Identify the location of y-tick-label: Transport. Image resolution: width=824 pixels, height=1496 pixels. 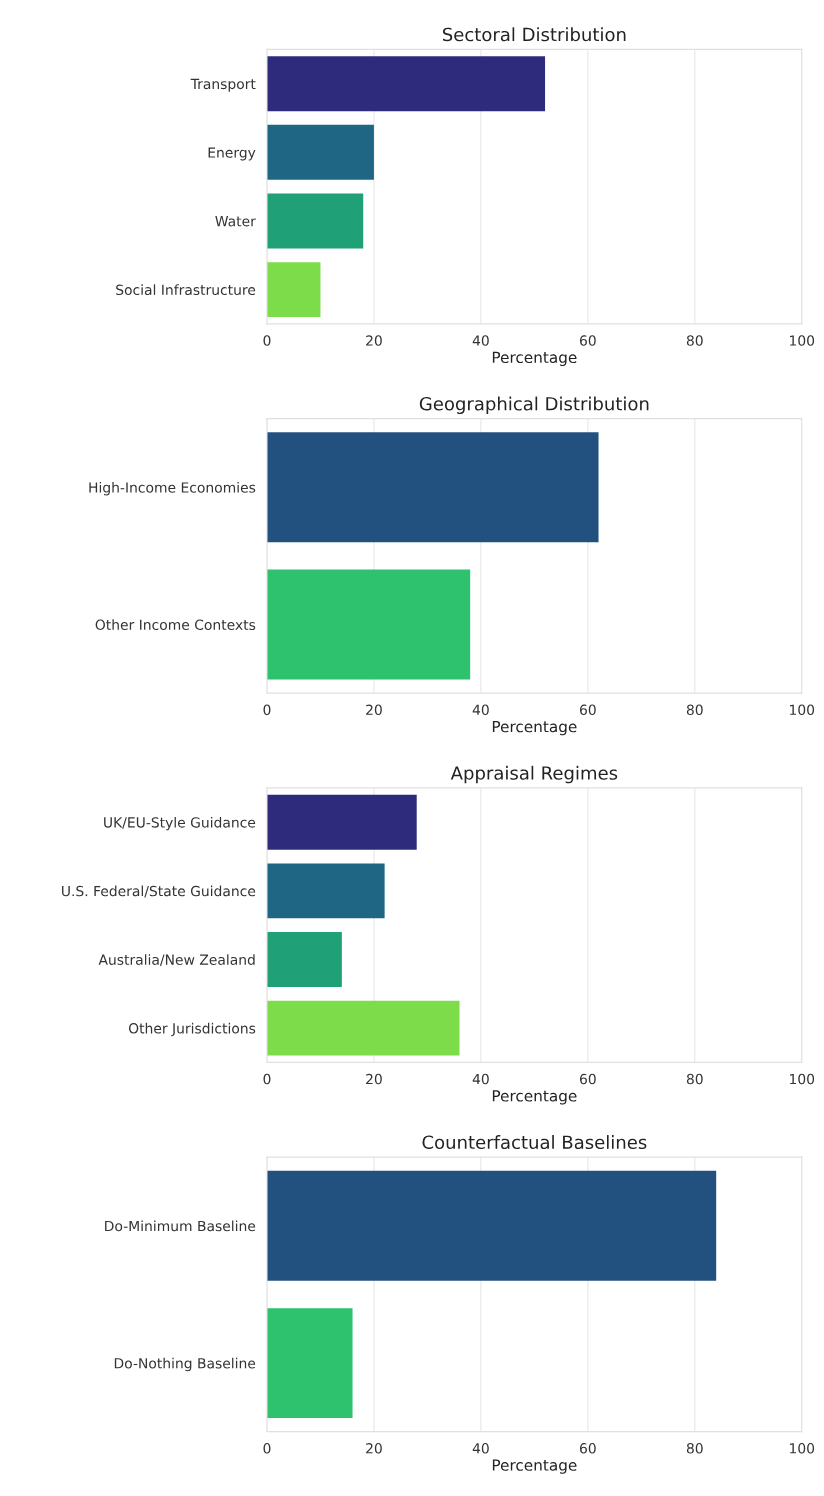
(223, 85).